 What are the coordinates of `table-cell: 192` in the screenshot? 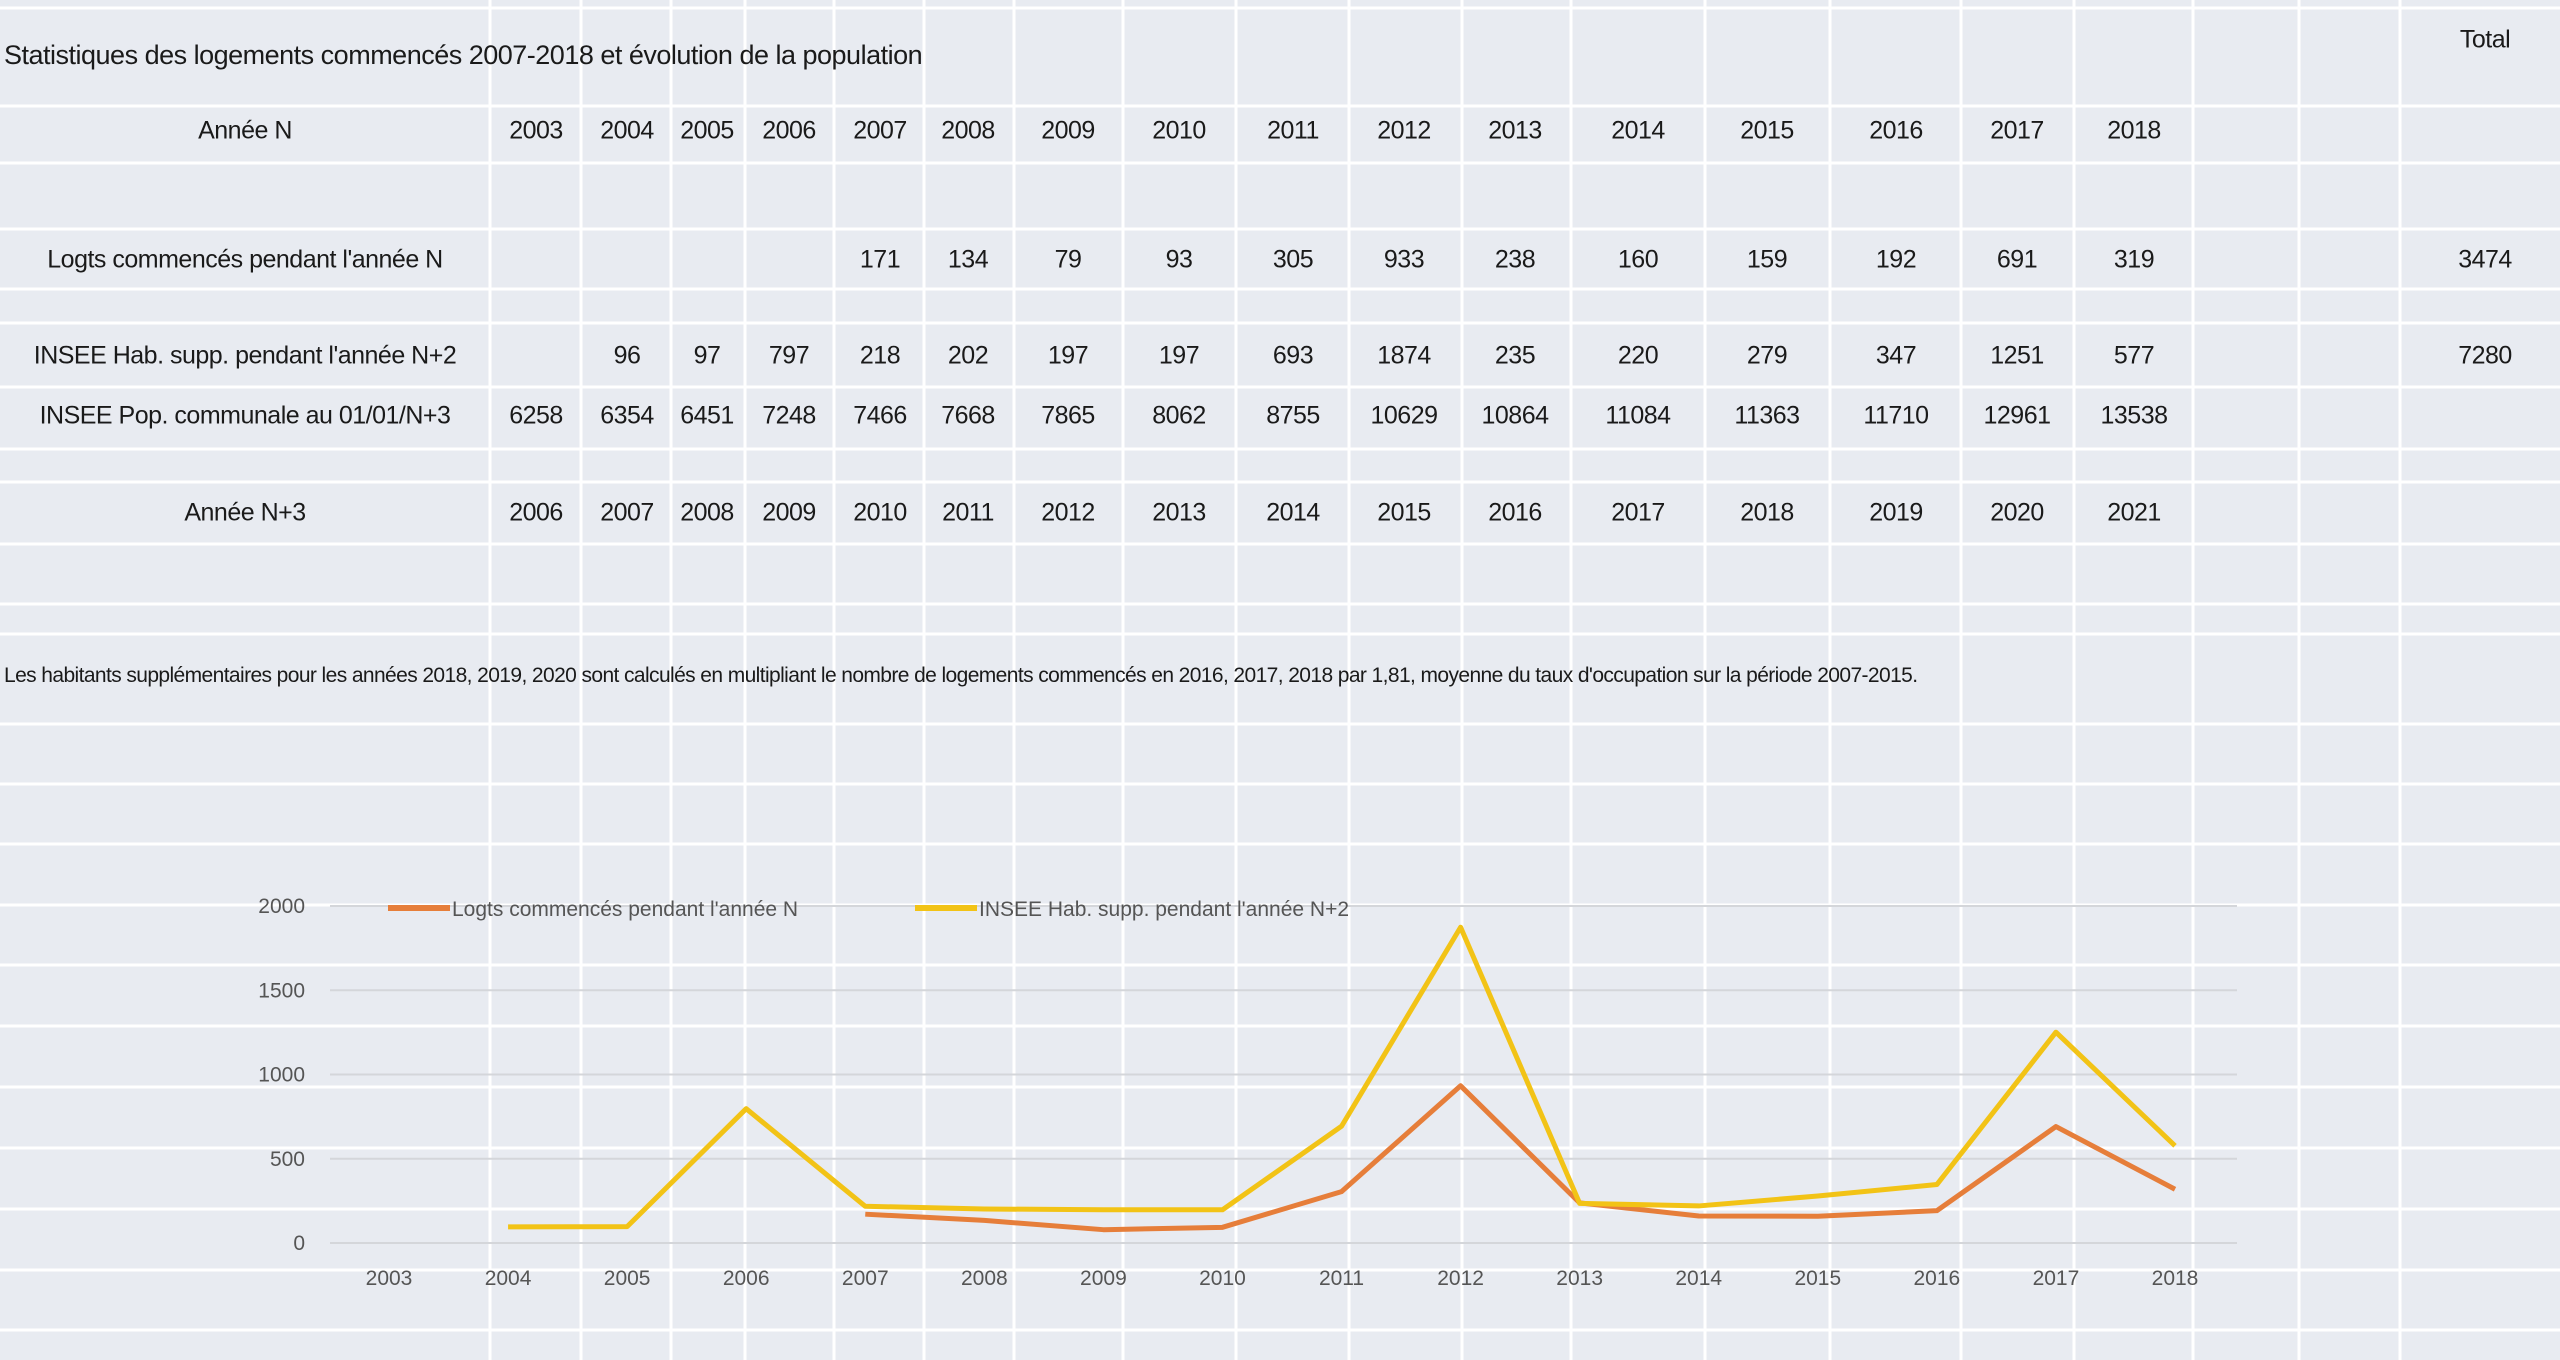 It's located at (1896, 259).